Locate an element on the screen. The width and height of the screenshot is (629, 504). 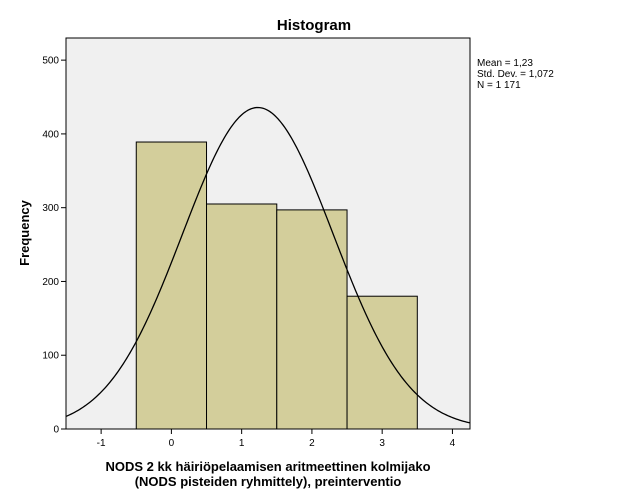
y-tick-label-4: 400 is located at coordinates (50, 134).